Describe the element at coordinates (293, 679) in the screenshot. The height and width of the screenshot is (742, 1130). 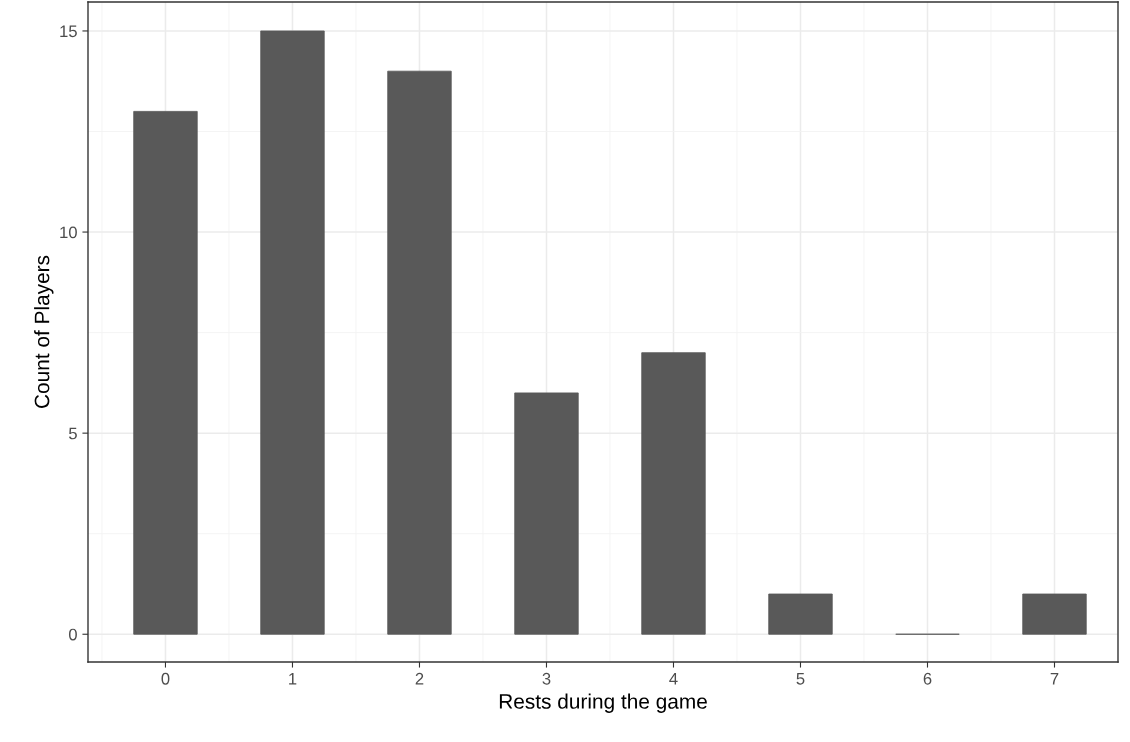
I see `x-tick-label: 1` at that location.